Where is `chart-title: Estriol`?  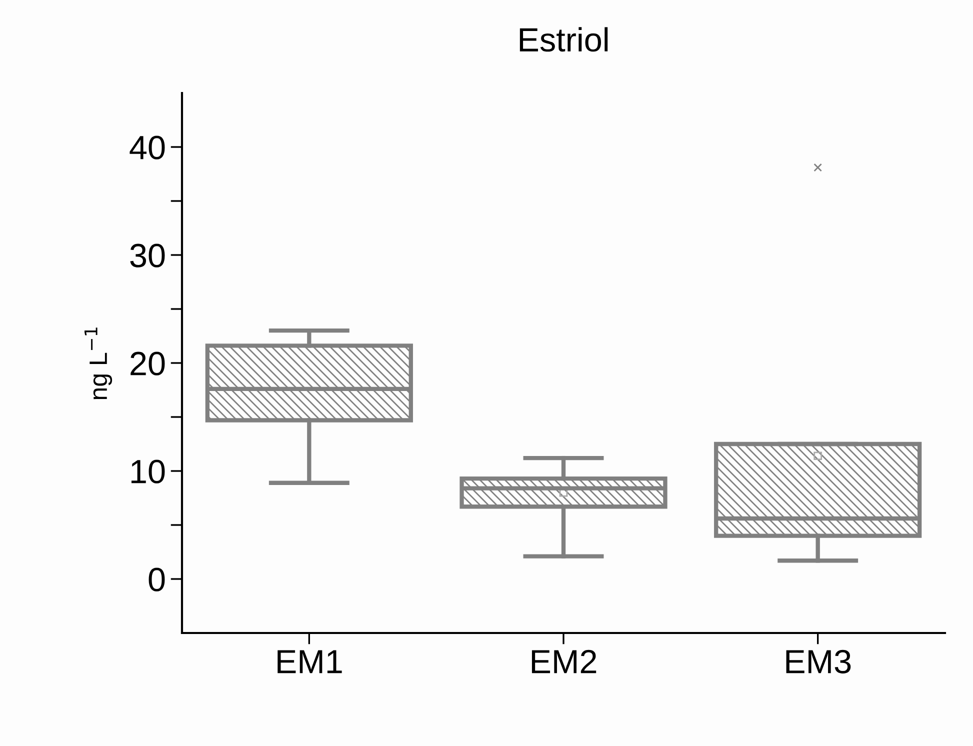
chart-title: Estriol is located at coordinates (564, 39).